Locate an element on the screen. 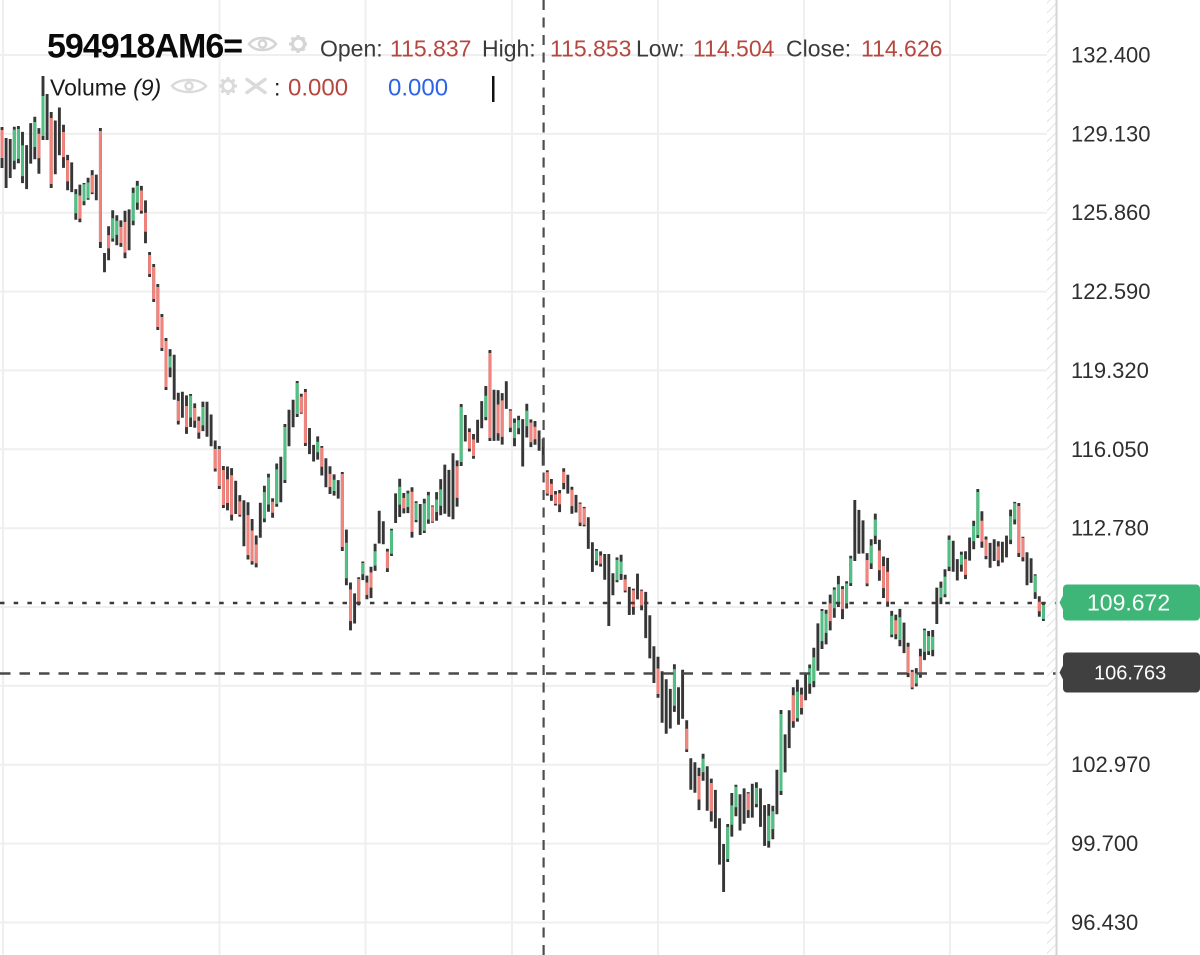  svg-text: 132.400 is located at coordinates (1111, 55).